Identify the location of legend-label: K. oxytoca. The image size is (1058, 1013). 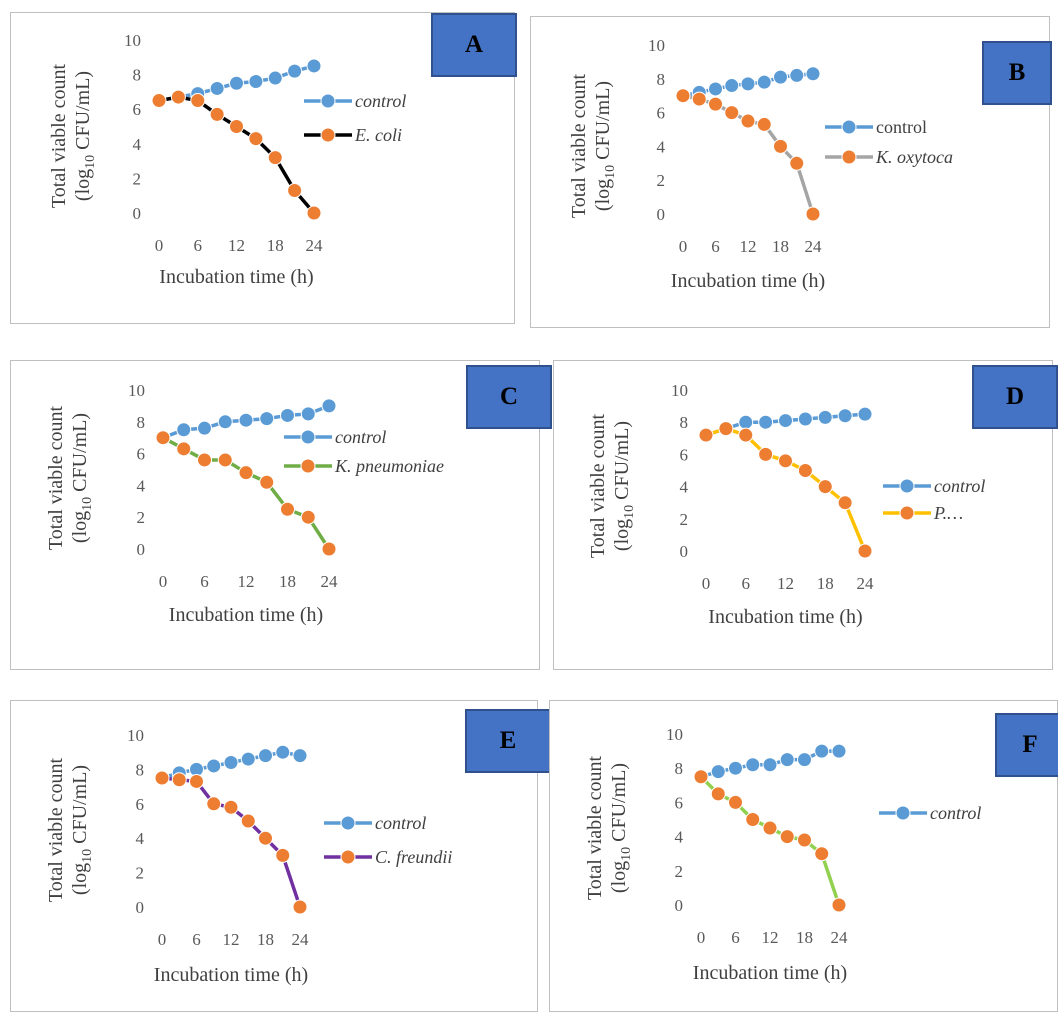
(914, 157).